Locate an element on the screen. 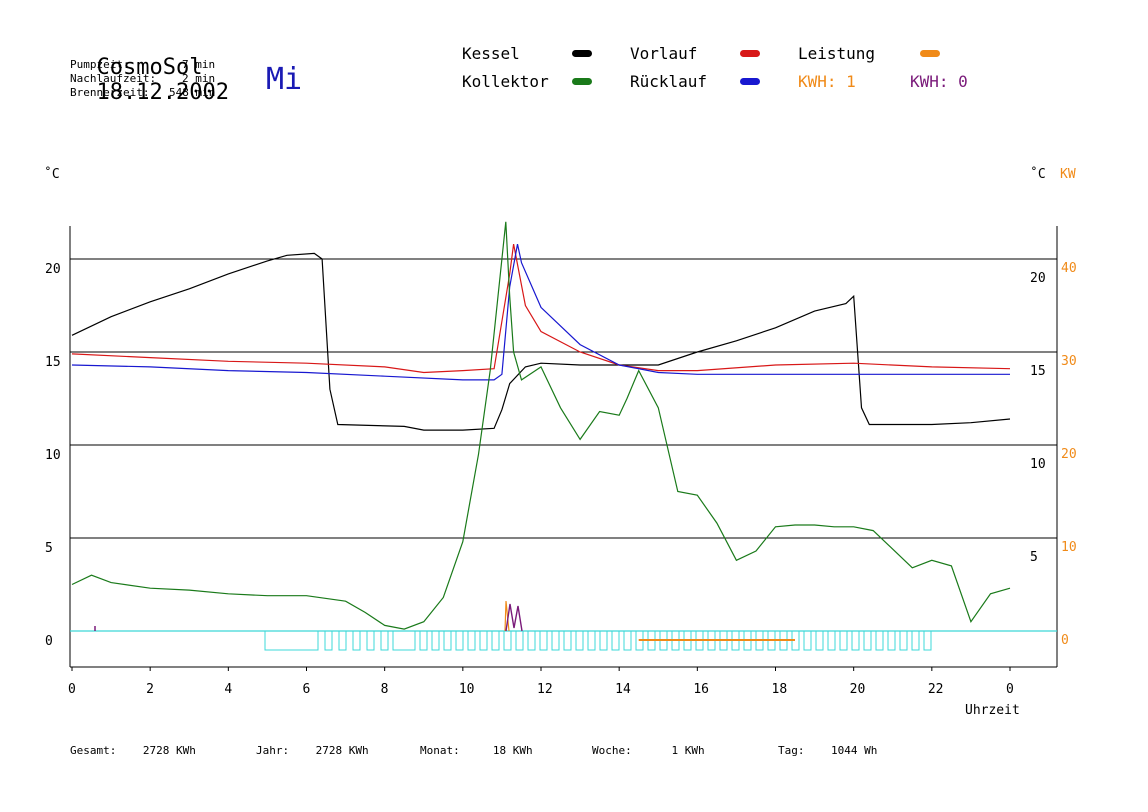 This screenshot has width=1148, height=812. y-right-c-tick-label: 10 is located at coordinates (1038, 464).